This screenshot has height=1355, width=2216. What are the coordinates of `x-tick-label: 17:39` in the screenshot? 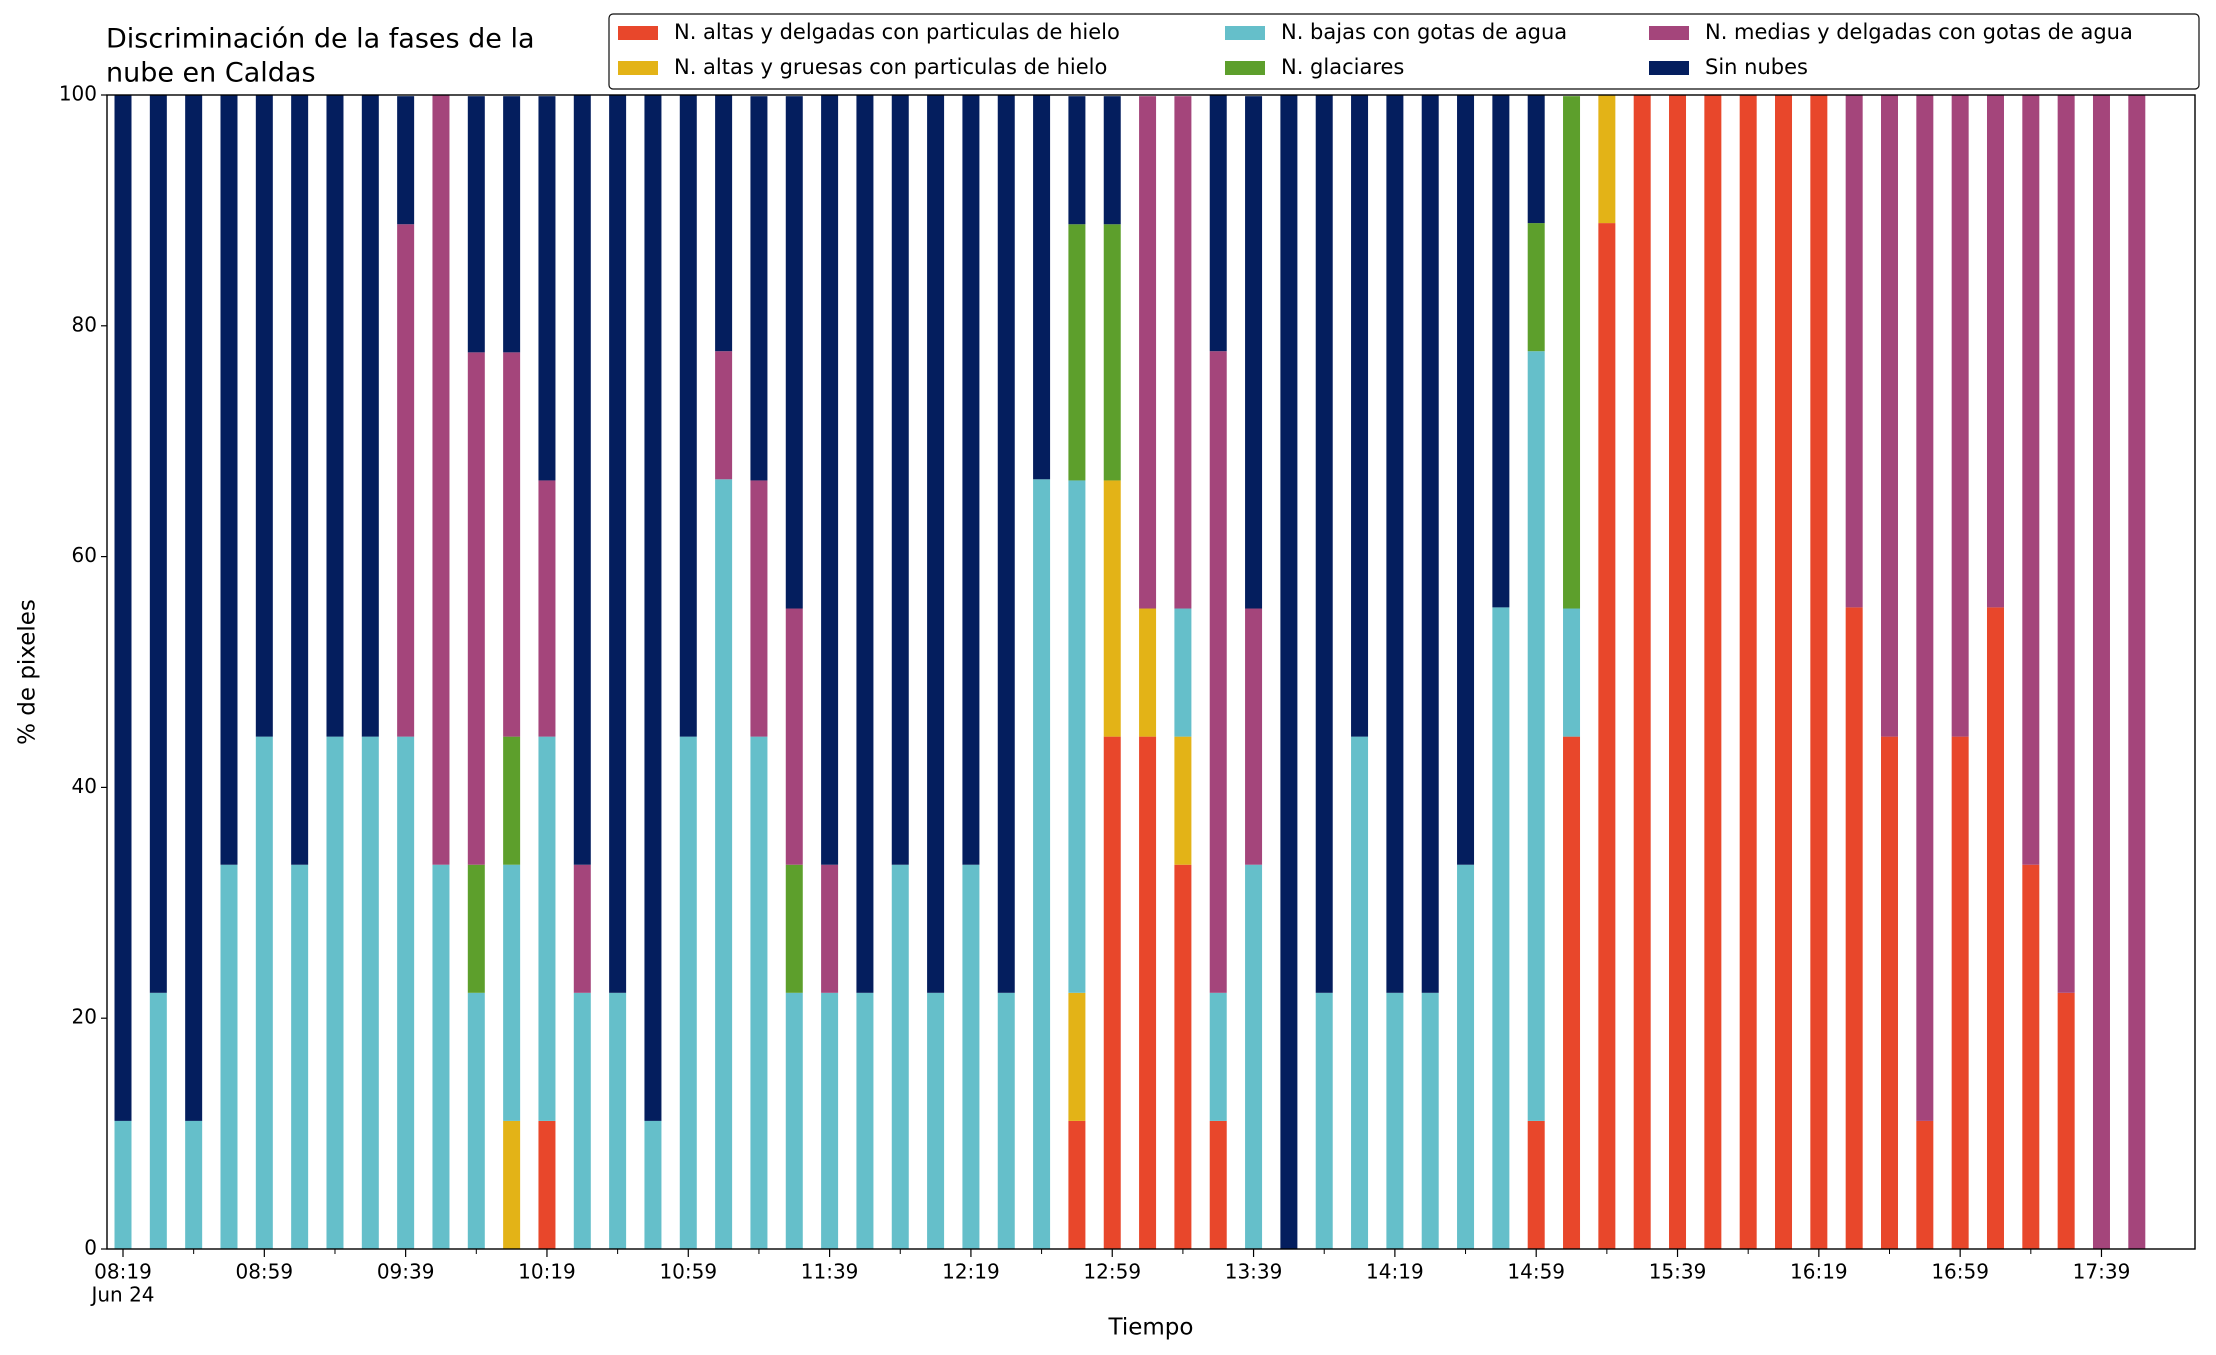 It's located at (2102, 1272).